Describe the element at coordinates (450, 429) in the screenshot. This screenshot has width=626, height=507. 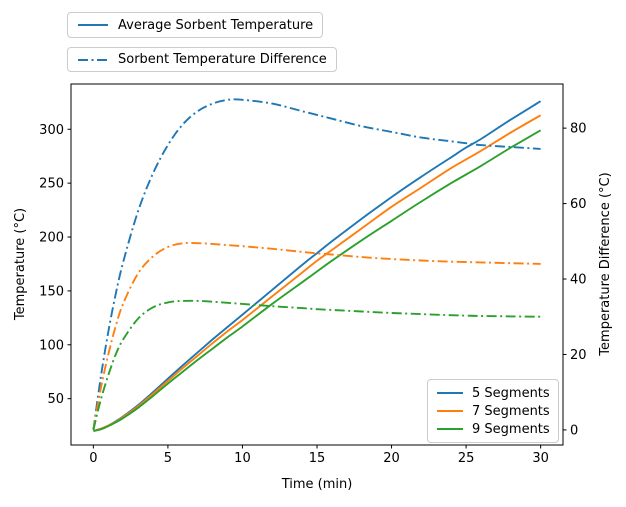
I see `green-line-sample-icon` at that location.